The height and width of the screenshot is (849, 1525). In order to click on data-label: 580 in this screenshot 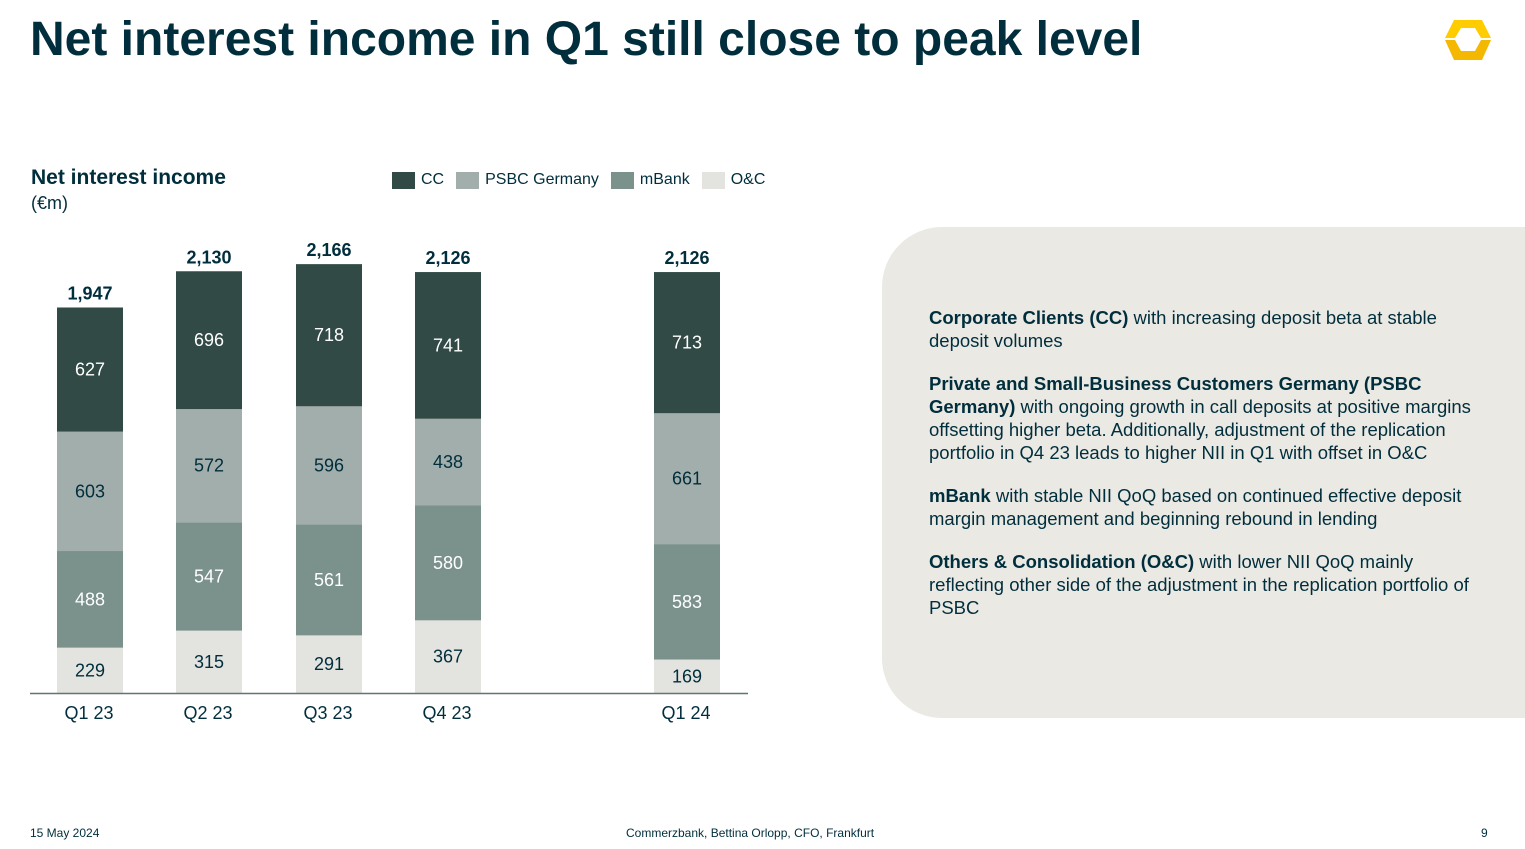, I will do `click(448, 563)`.